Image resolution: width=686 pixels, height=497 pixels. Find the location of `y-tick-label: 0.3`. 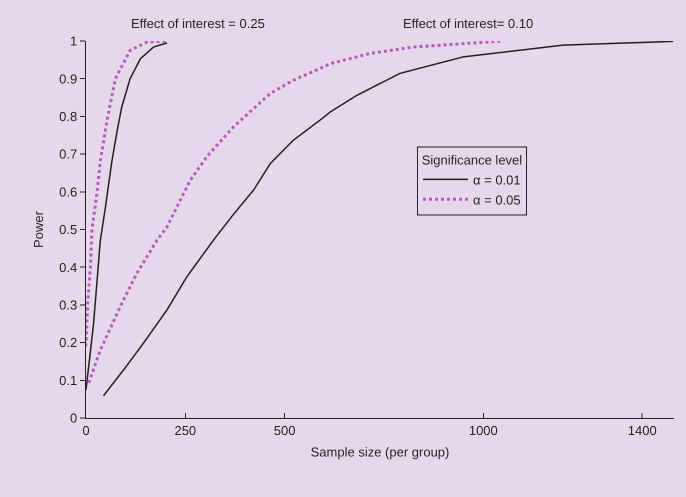

y-tick-label: 0.3 is located at coordinates (68, 304).